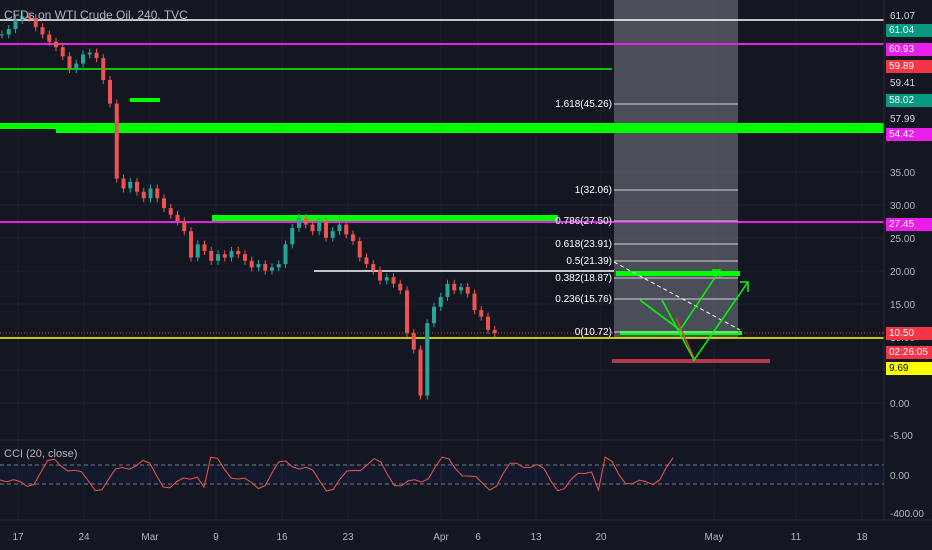  What do you see at coordinates (593, 332) in the screenshot?
I see `fib-level-label: 0(10.72)` at bounding box center [593, 332].